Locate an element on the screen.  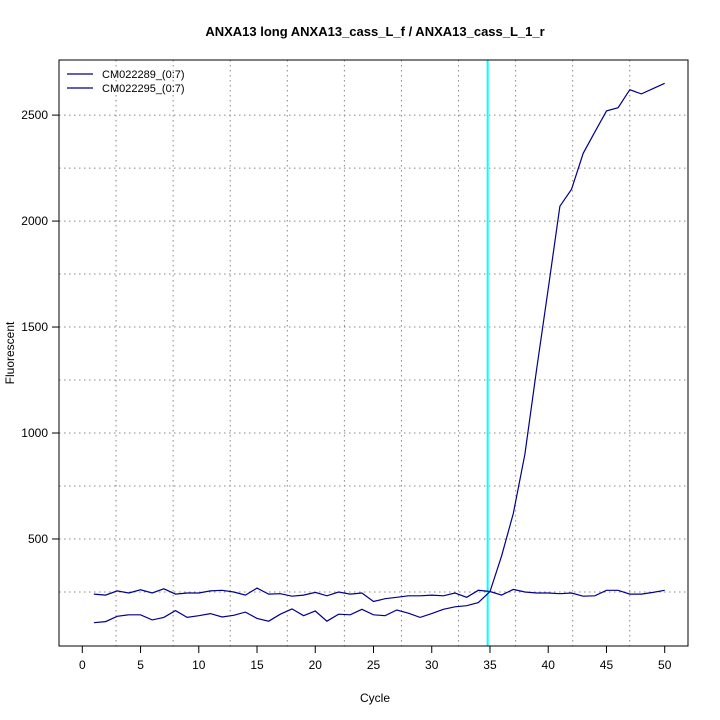
y-tick-label: 1500 is located at coordinates (34, 327).